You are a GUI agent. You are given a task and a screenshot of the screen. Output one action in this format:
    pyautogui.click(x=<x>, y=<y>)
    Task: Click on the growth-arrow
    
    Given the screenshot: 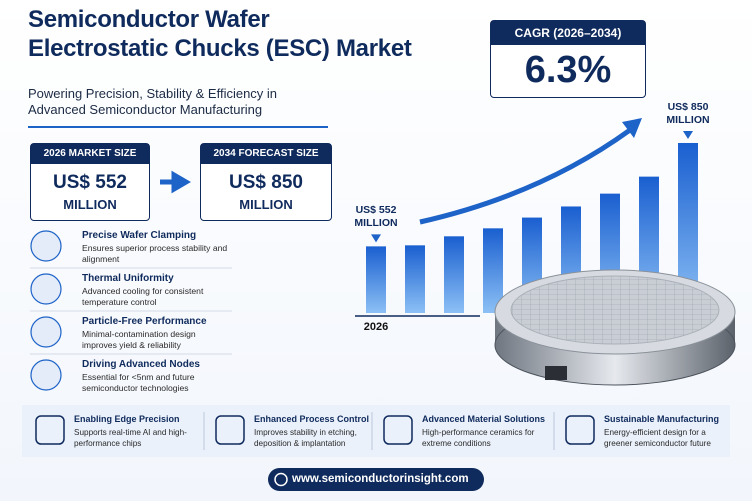 What is the action you would take?
    pyautogui.click(x=525, y=176)
    